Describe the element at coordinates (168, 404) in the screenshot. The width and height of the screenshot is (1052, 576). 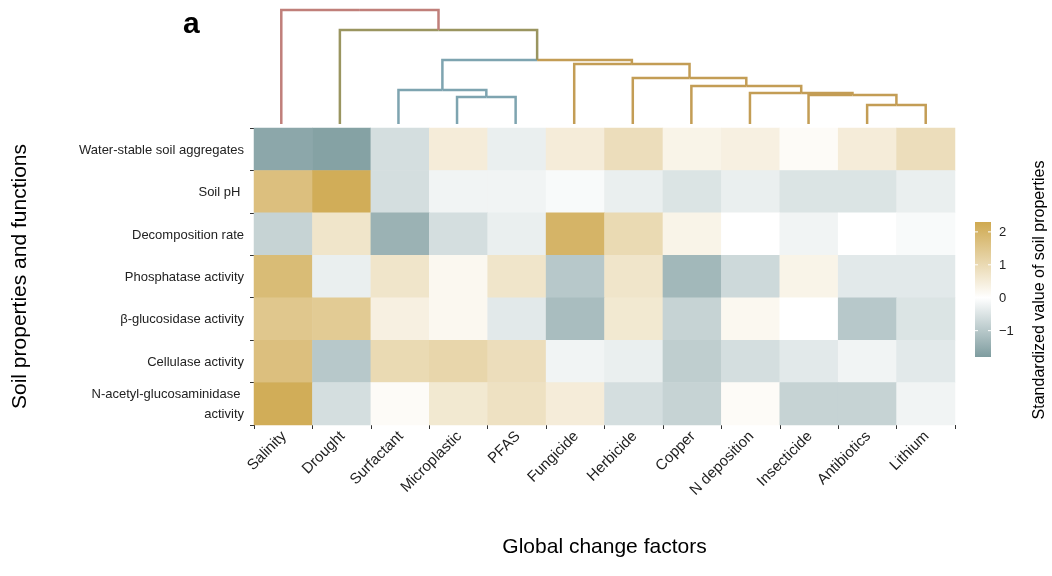
I see `y-tick-label: N-acetyl-glucosaminidase activity` at that location.